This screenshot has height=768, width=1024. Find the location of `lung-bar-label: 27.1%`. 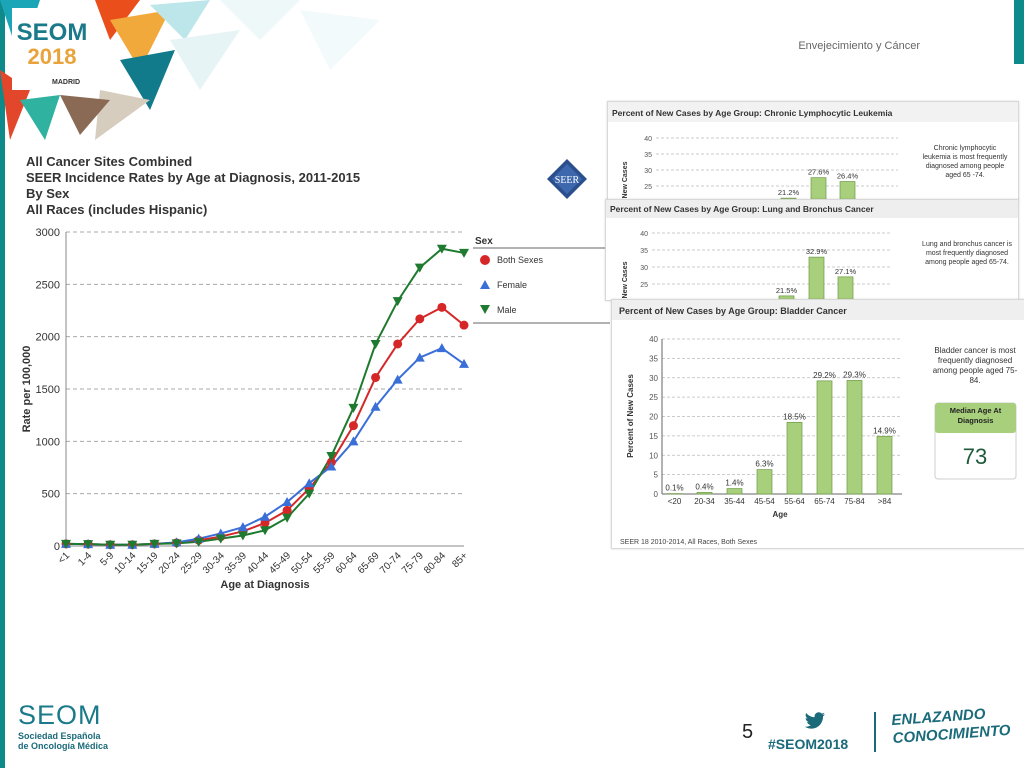

lung-bar-label: 27.1% is located at coordinates (846, 271).